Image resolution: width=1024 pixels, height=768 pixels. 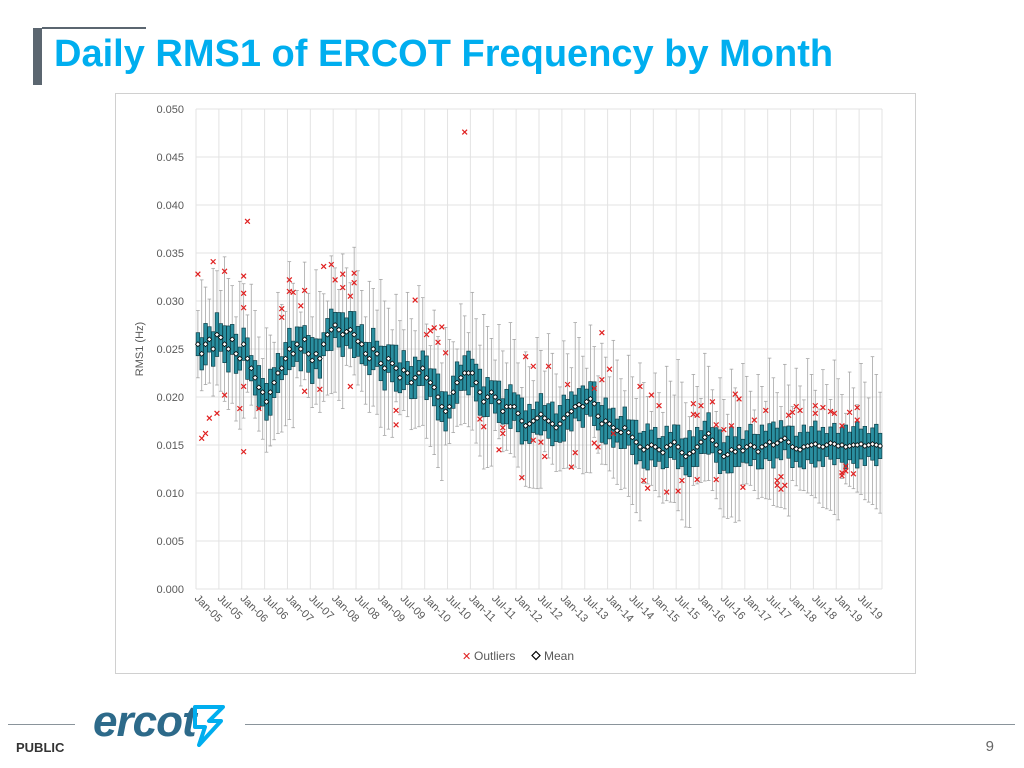 I want to click on legend-mean-marker, so click(x=536, y=655).